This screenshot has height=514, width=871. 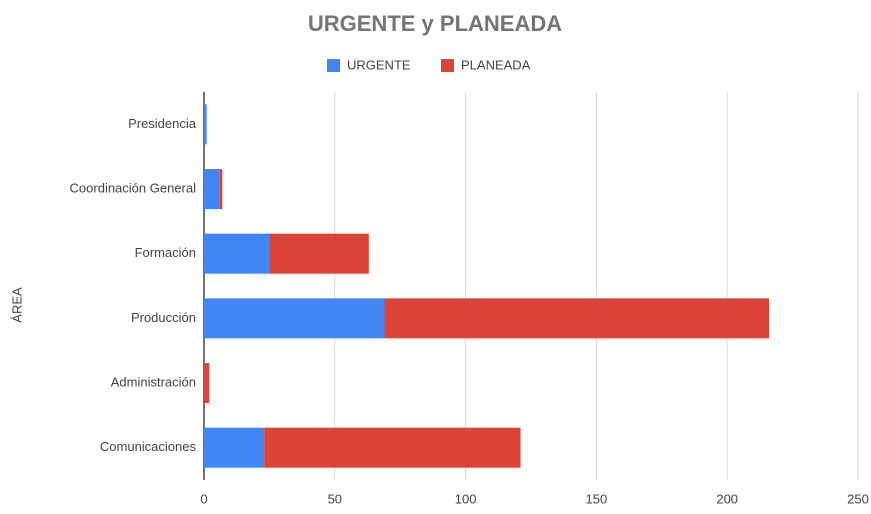 I want to click on x-tick-label: 50, so click(x=335, y=498).